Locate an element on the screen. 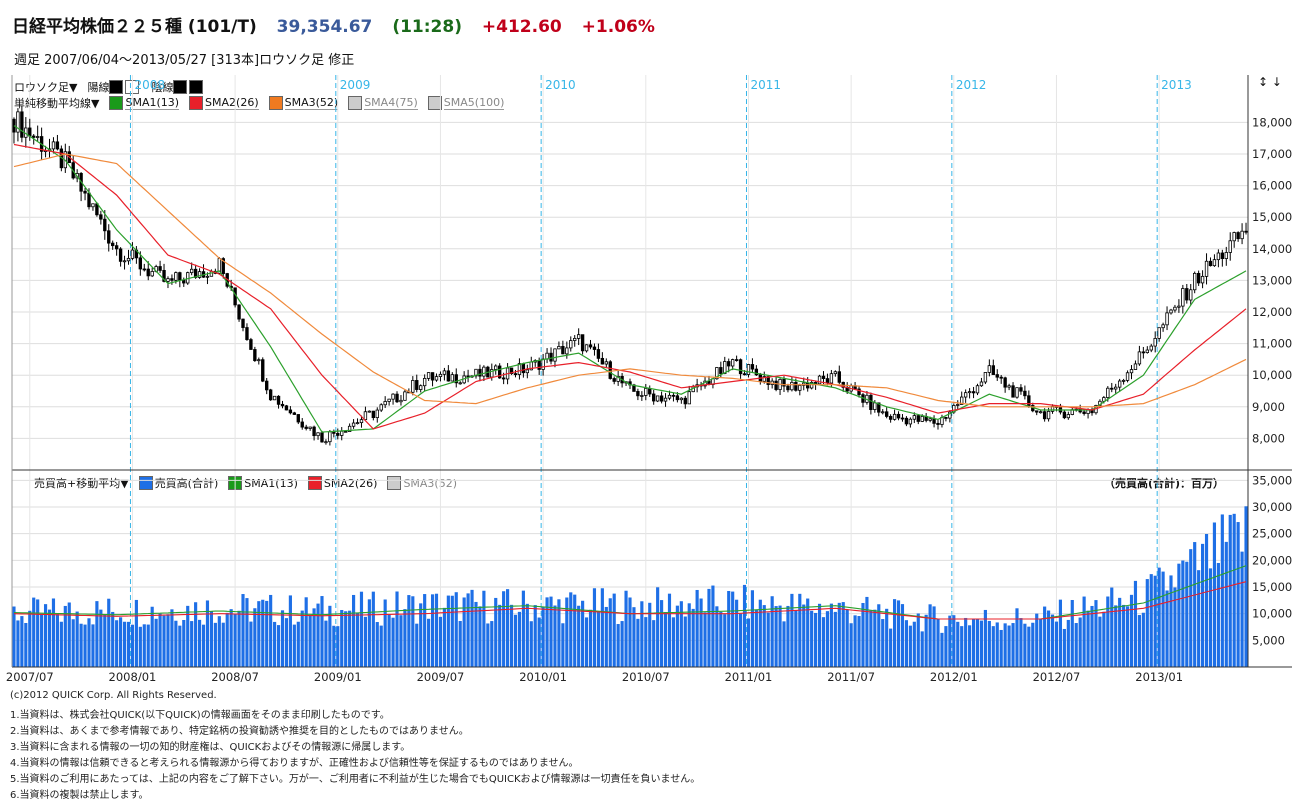  volume-swatch is located at coordinates (145, 483).